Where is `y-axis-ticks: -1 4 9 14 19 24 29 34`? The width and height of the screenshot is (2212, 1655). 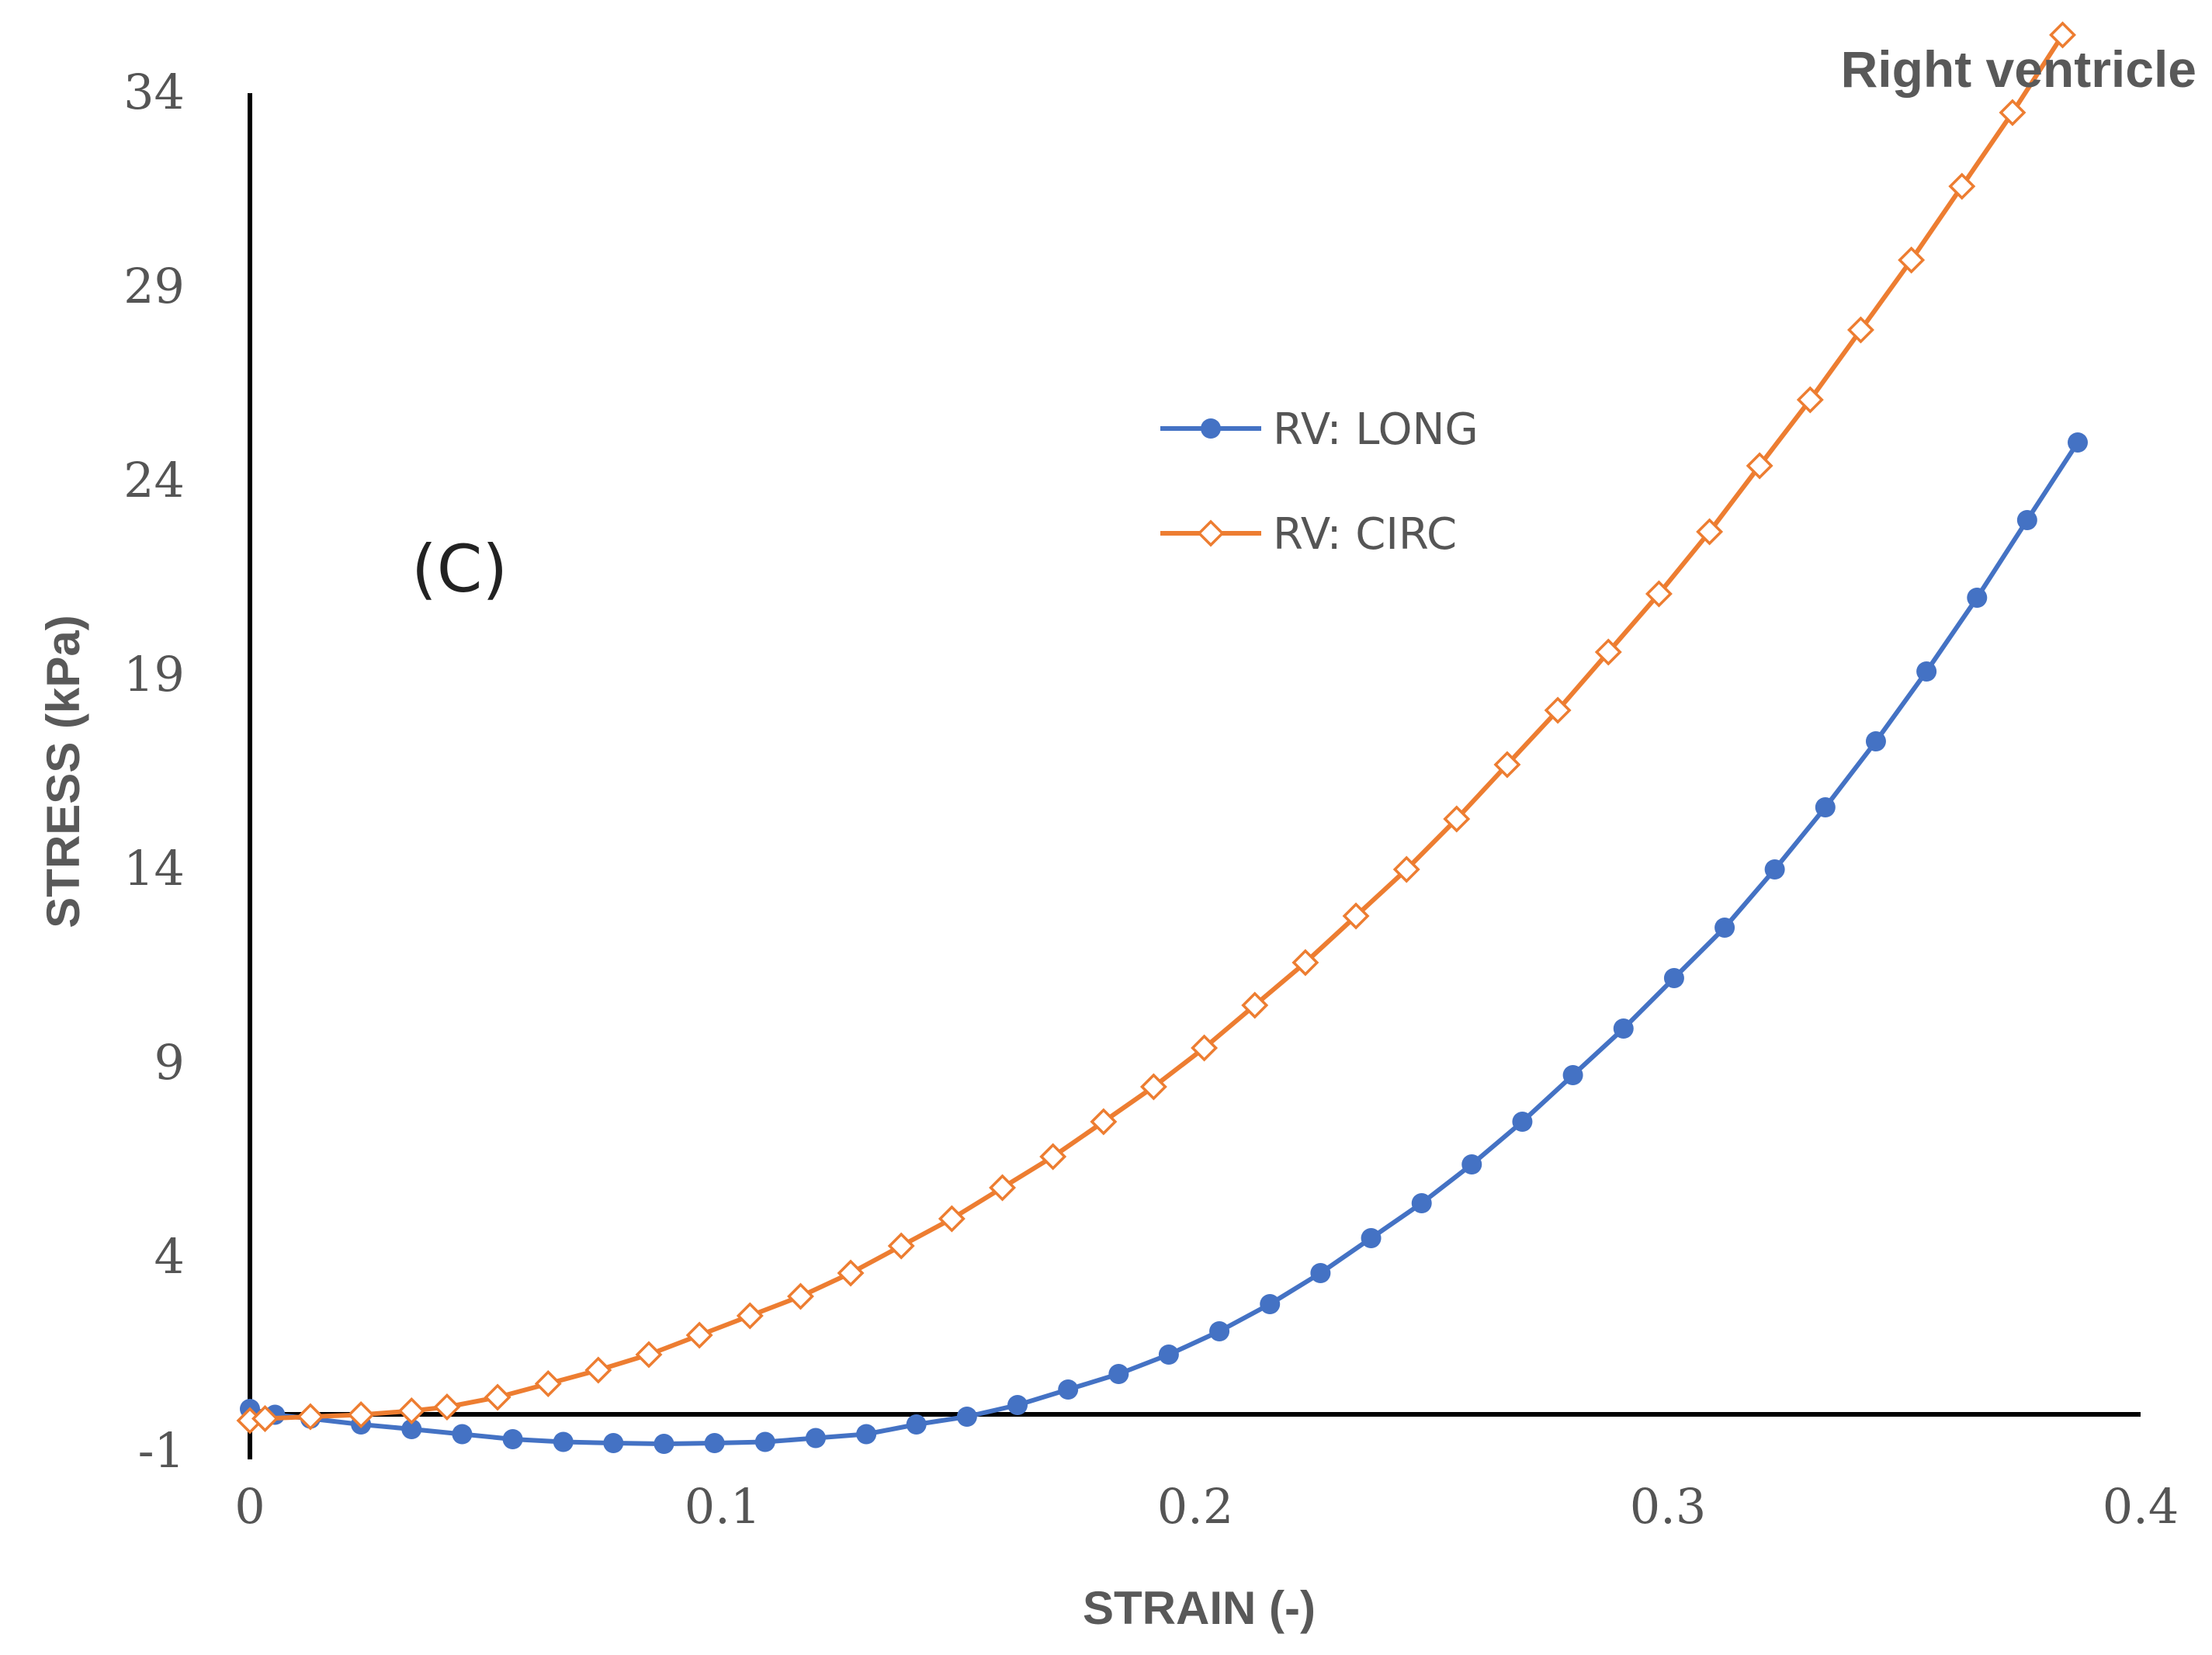 y-axis-ticks: -1 4 9 14 19 24 29 34 is located at coordinates (154, 771).